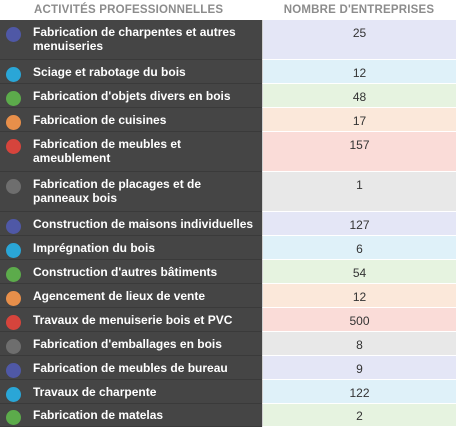 The width and height of the screenshot is (456, 427). What do you see at coordinates (359, 192) in the screenshot?
I see `count-cell: 1` at bounding box center [359, 192].